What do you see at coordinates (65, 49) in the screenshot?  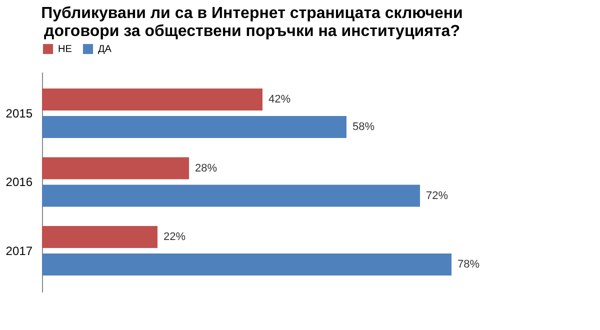 I see `legend-label: НЕ` at bounding box center [65, 49].